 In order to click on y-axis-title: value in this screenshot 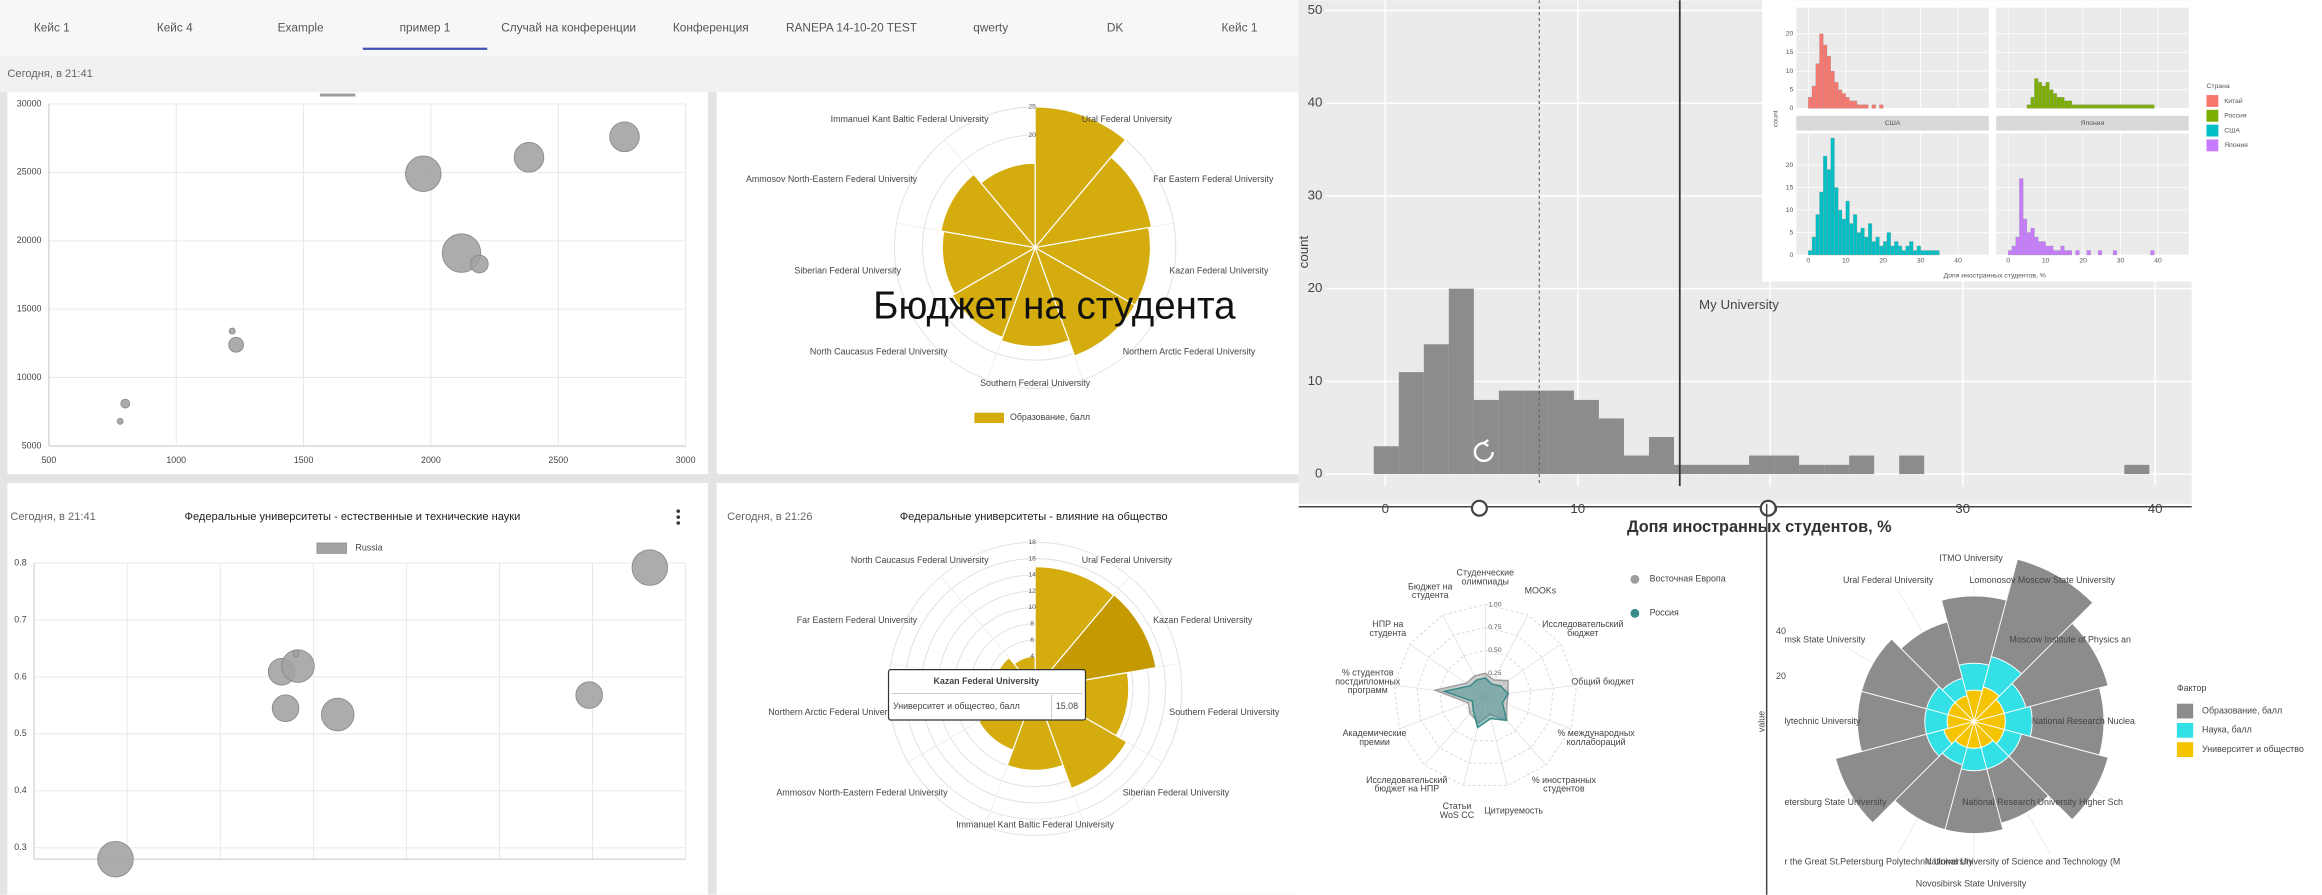, I will do `click(1762, 721)`.